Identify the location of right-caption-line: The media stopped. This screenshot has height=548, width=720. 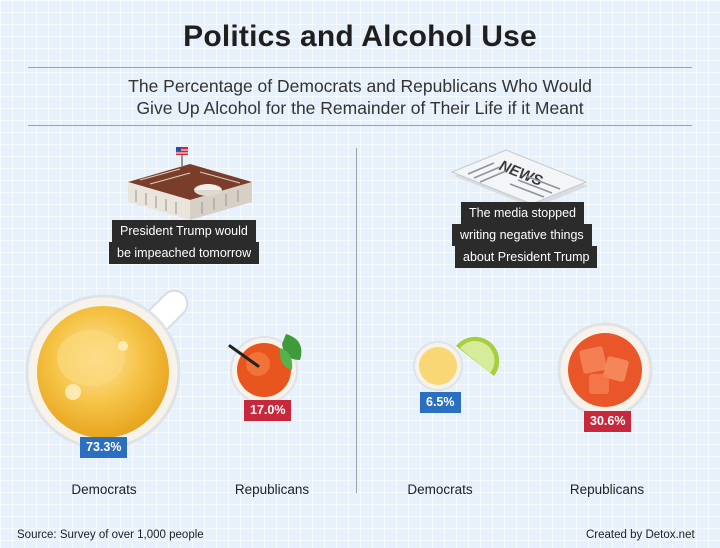
(523, 213).